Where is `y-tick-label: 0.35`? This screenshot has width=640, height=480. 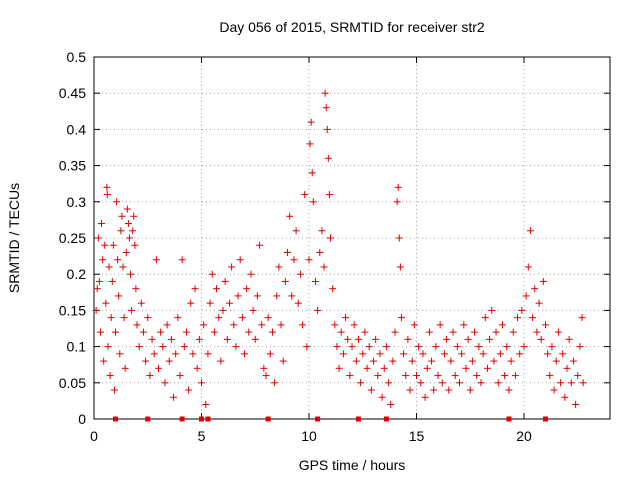 y-tick-label: 0.35 is located at coordinates (72, 166).